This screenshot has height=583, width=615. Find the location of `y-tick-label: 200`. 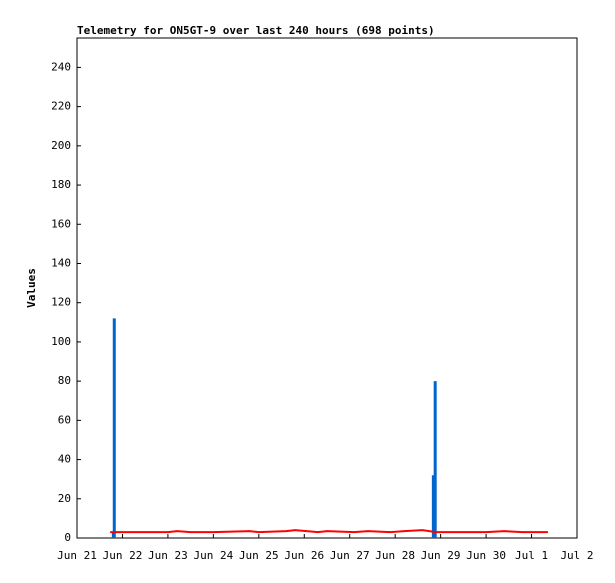

y-tick-label: 200 is located at coordinates (61, 145).